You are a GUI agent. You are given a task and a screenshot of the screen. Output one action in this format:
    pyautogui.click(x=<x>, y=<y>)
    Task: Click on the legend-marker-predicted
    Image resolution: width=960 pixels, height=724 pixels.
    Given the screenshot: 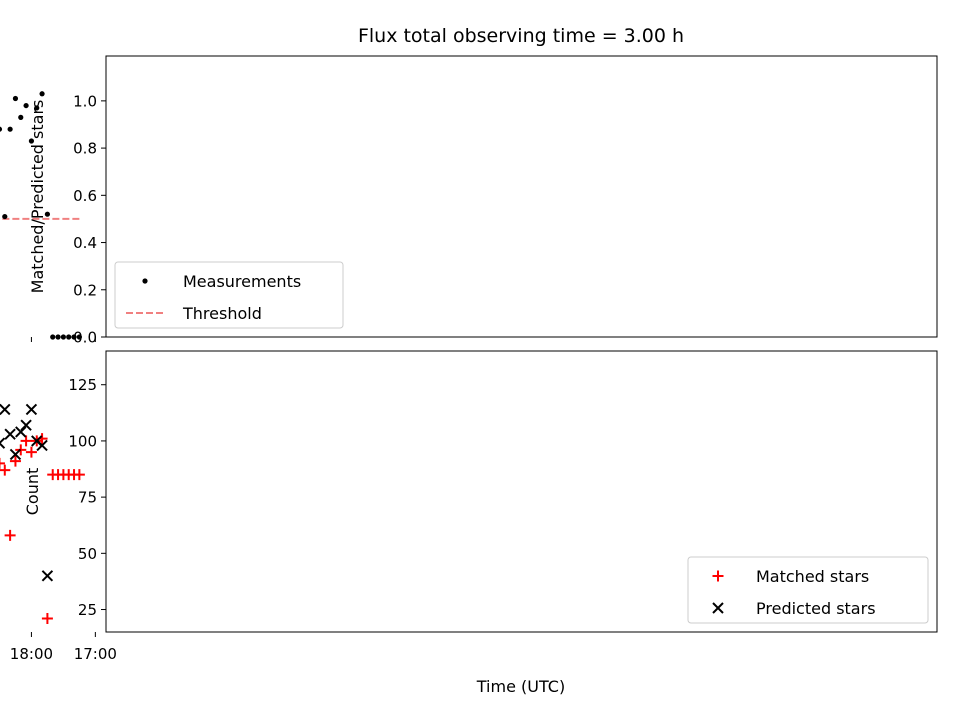 What is the action you would take?
    pyautogui.click(x=718, y=608)
    